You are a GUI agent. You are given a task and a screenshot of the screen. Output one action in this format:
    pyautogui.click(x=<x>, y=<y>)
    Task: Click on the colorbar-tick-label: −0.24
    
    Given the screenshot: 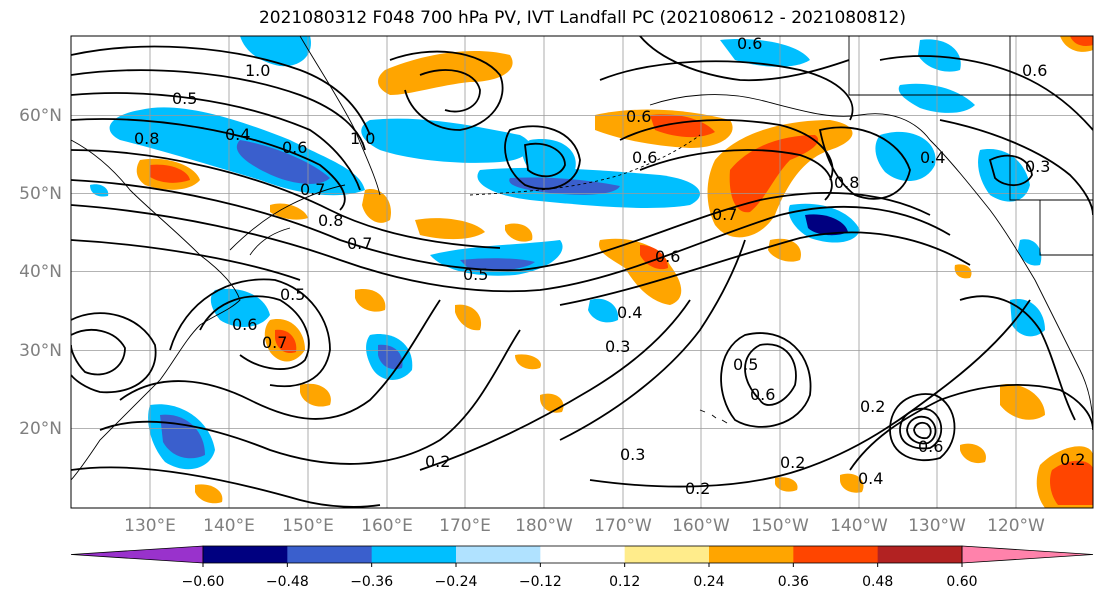 What is the action you would take?
    pyautogui.click(x=456, y=582)
    